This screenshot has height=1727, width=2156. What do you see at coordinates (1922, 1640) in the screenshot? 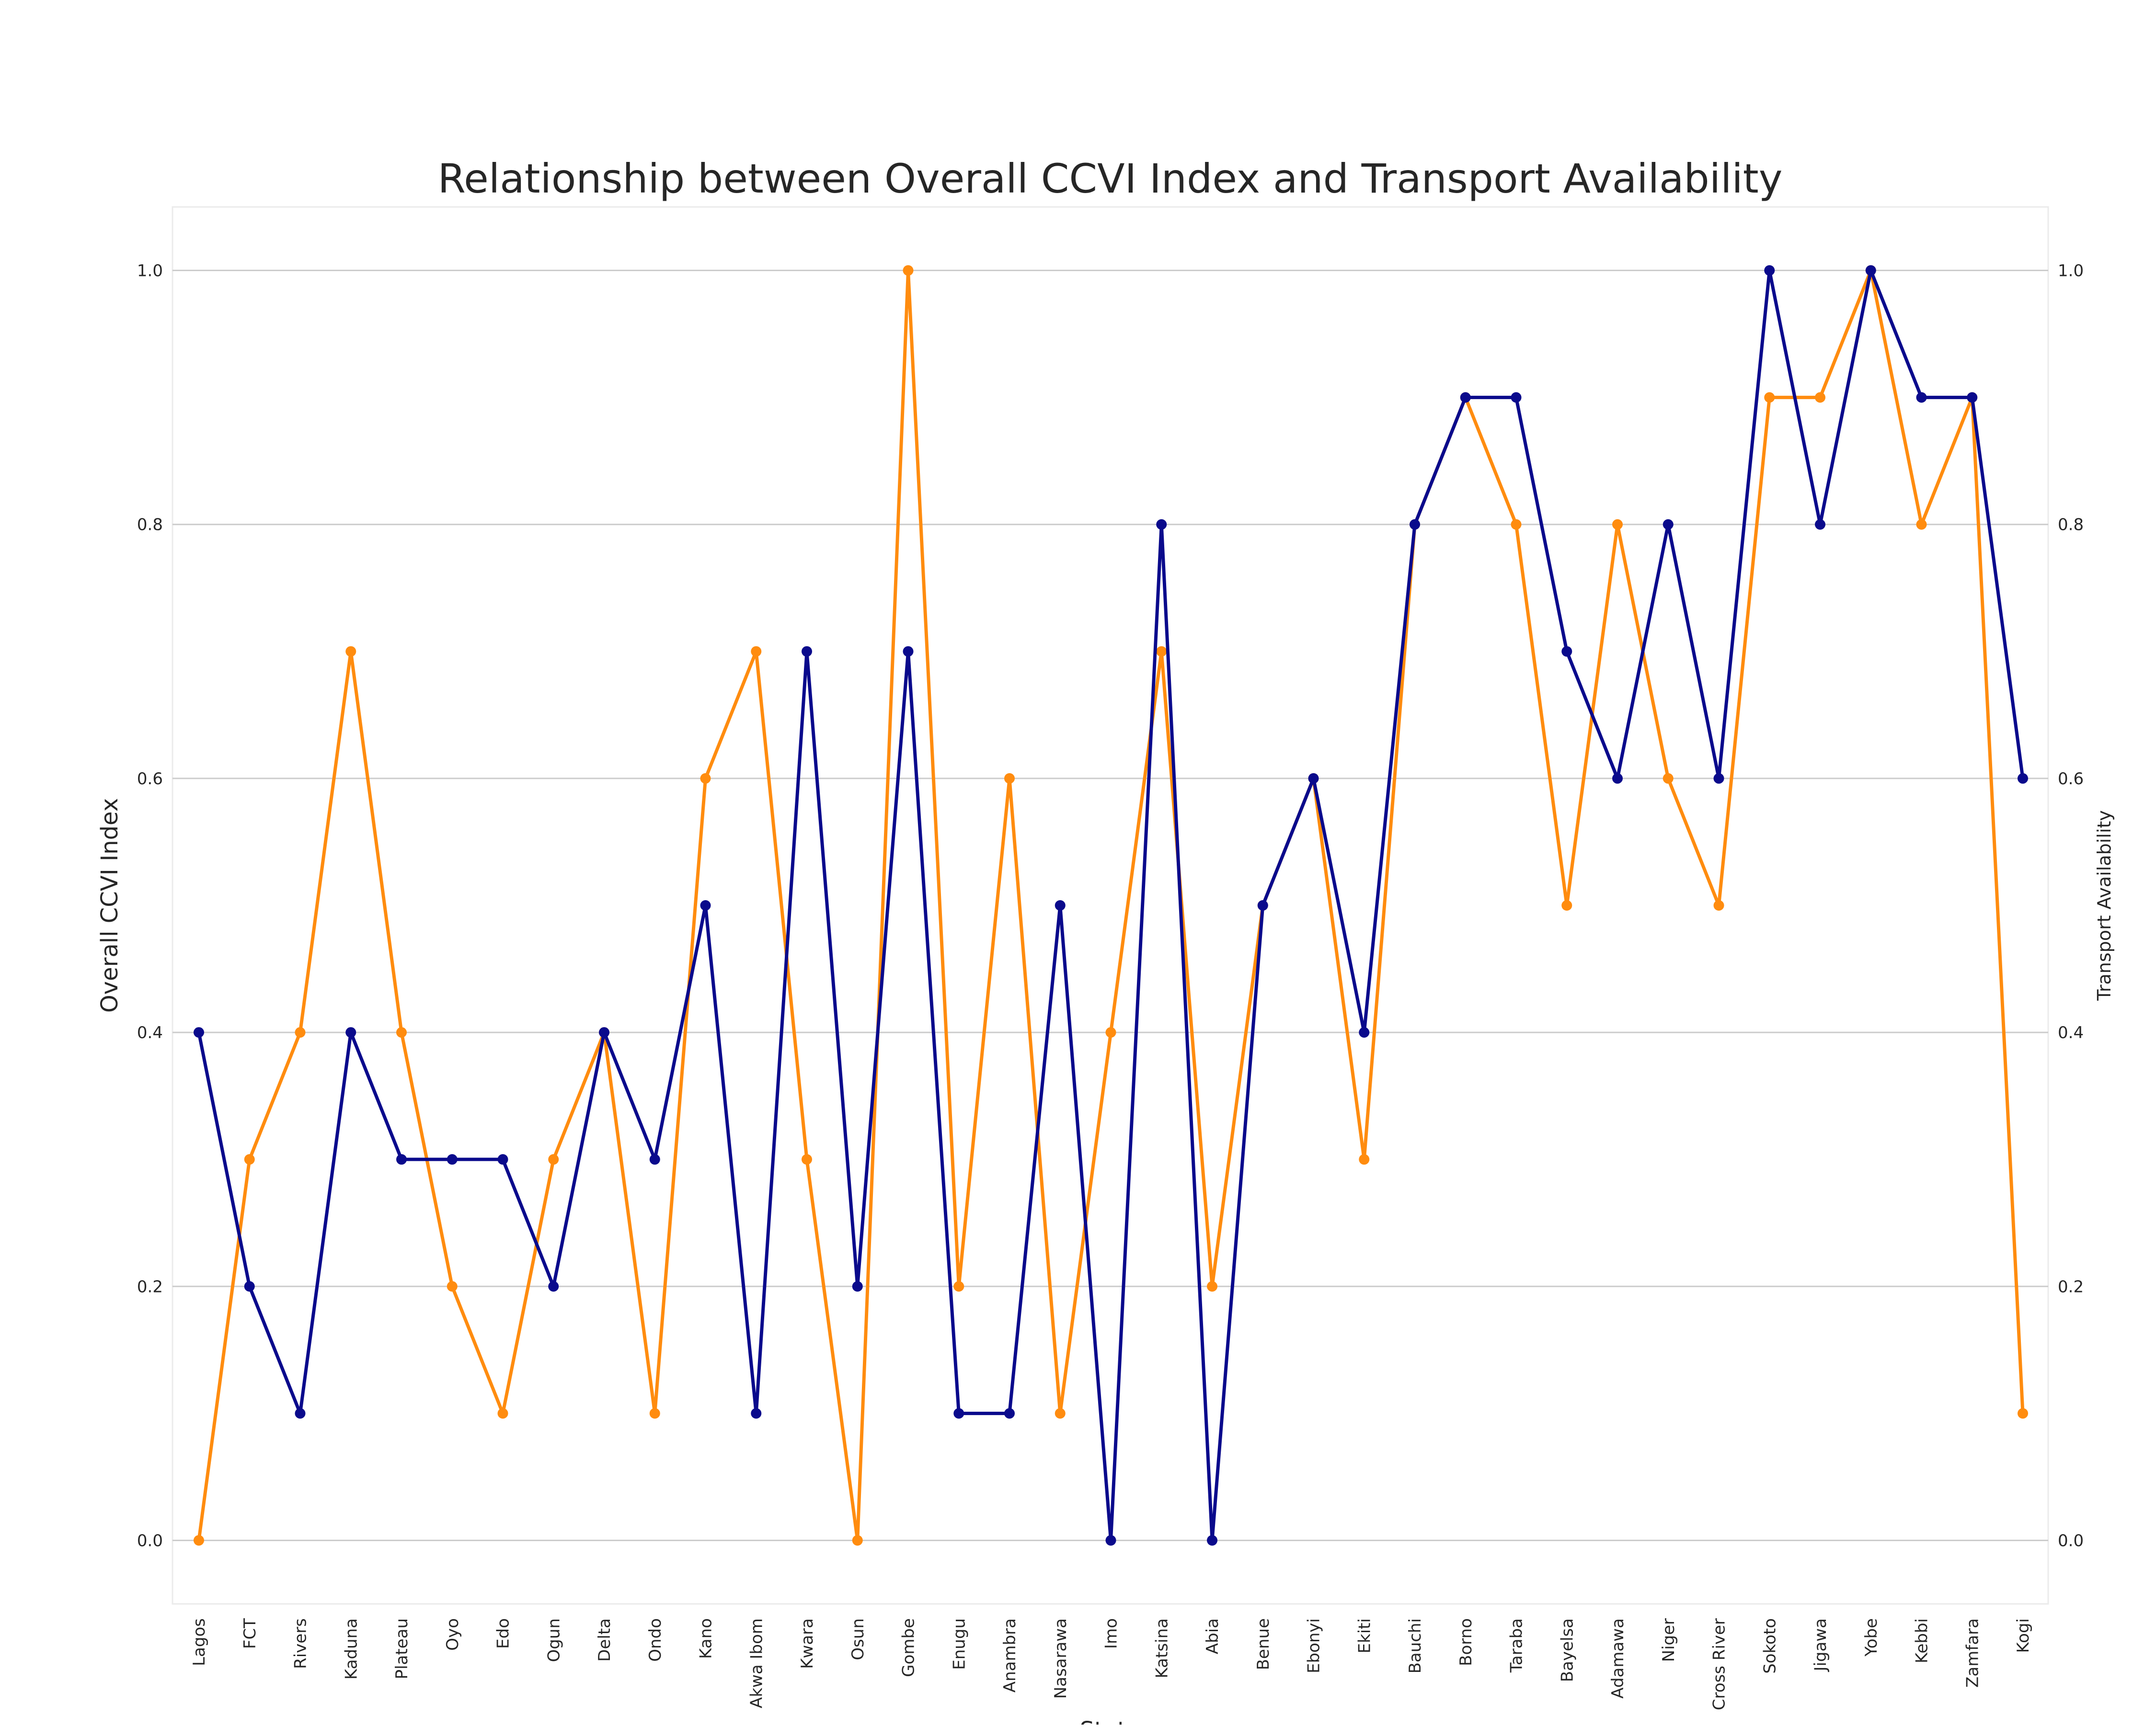
I see `x-tick-label: Kebbi` at bounding box center [1922, 1640].